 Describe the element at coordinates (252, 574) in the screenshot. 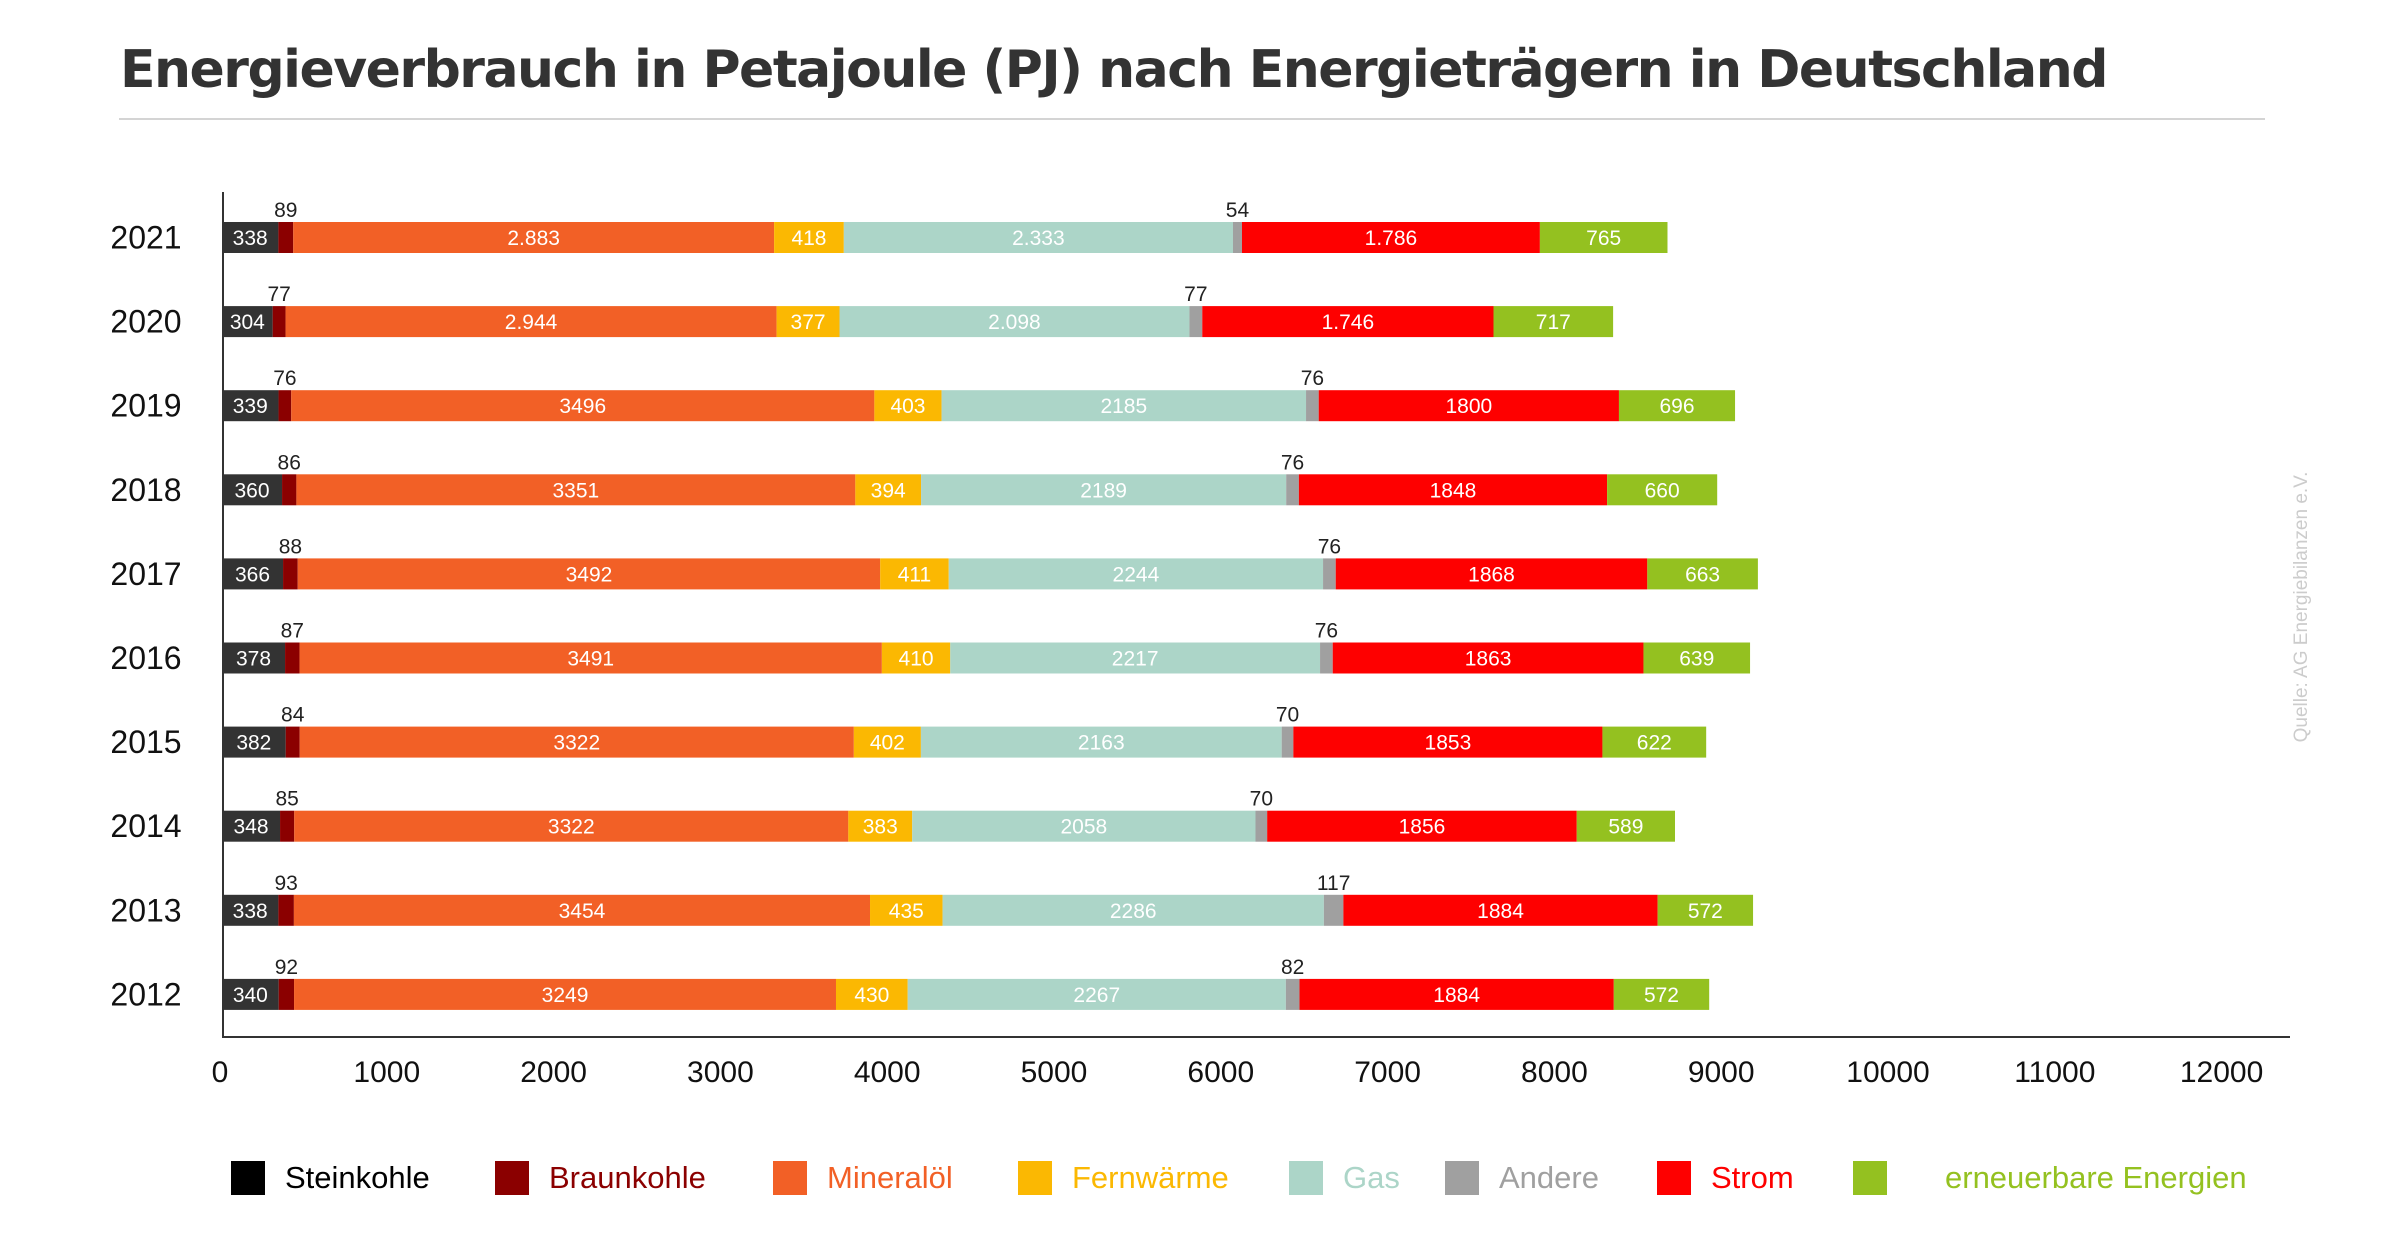

I see `data-label: 366` at that location.